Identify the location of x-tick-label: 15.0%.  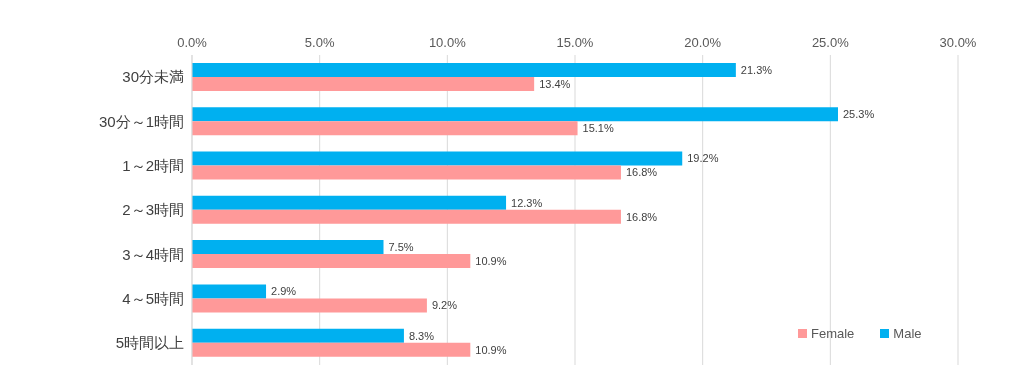
(575, 42).